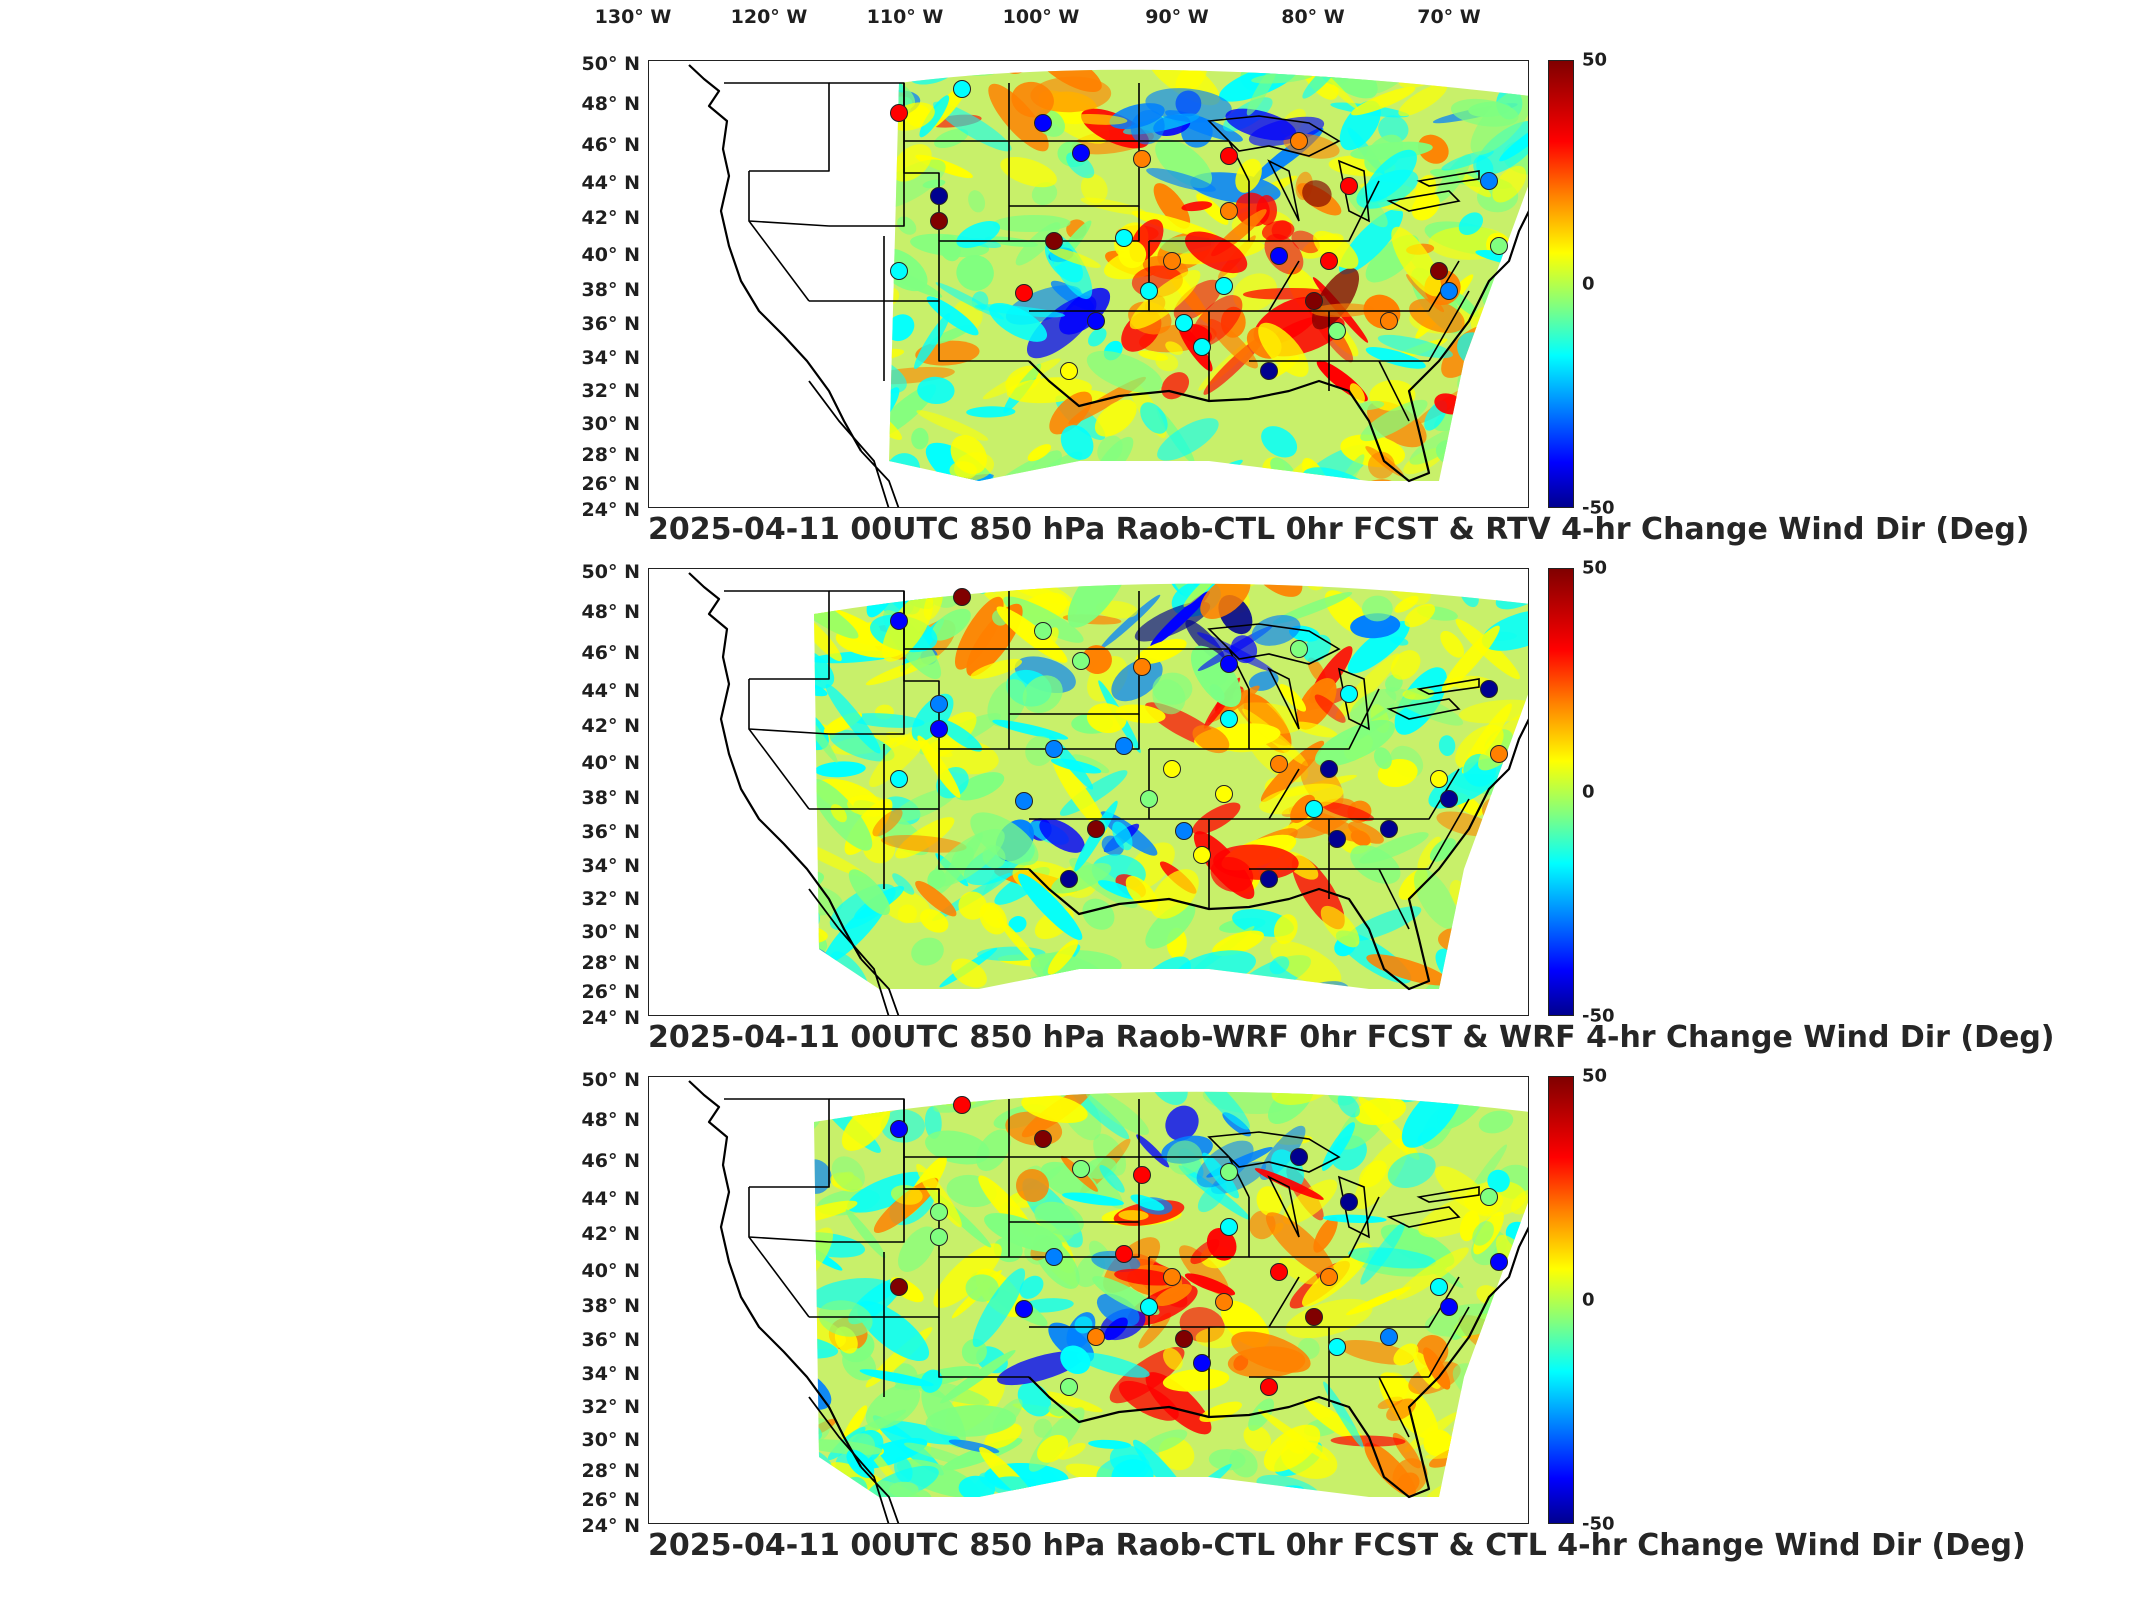 This screenshot has width=2133, height=1600. I want to click on latitude-tick-label: 24° N, so click(610, 1018).